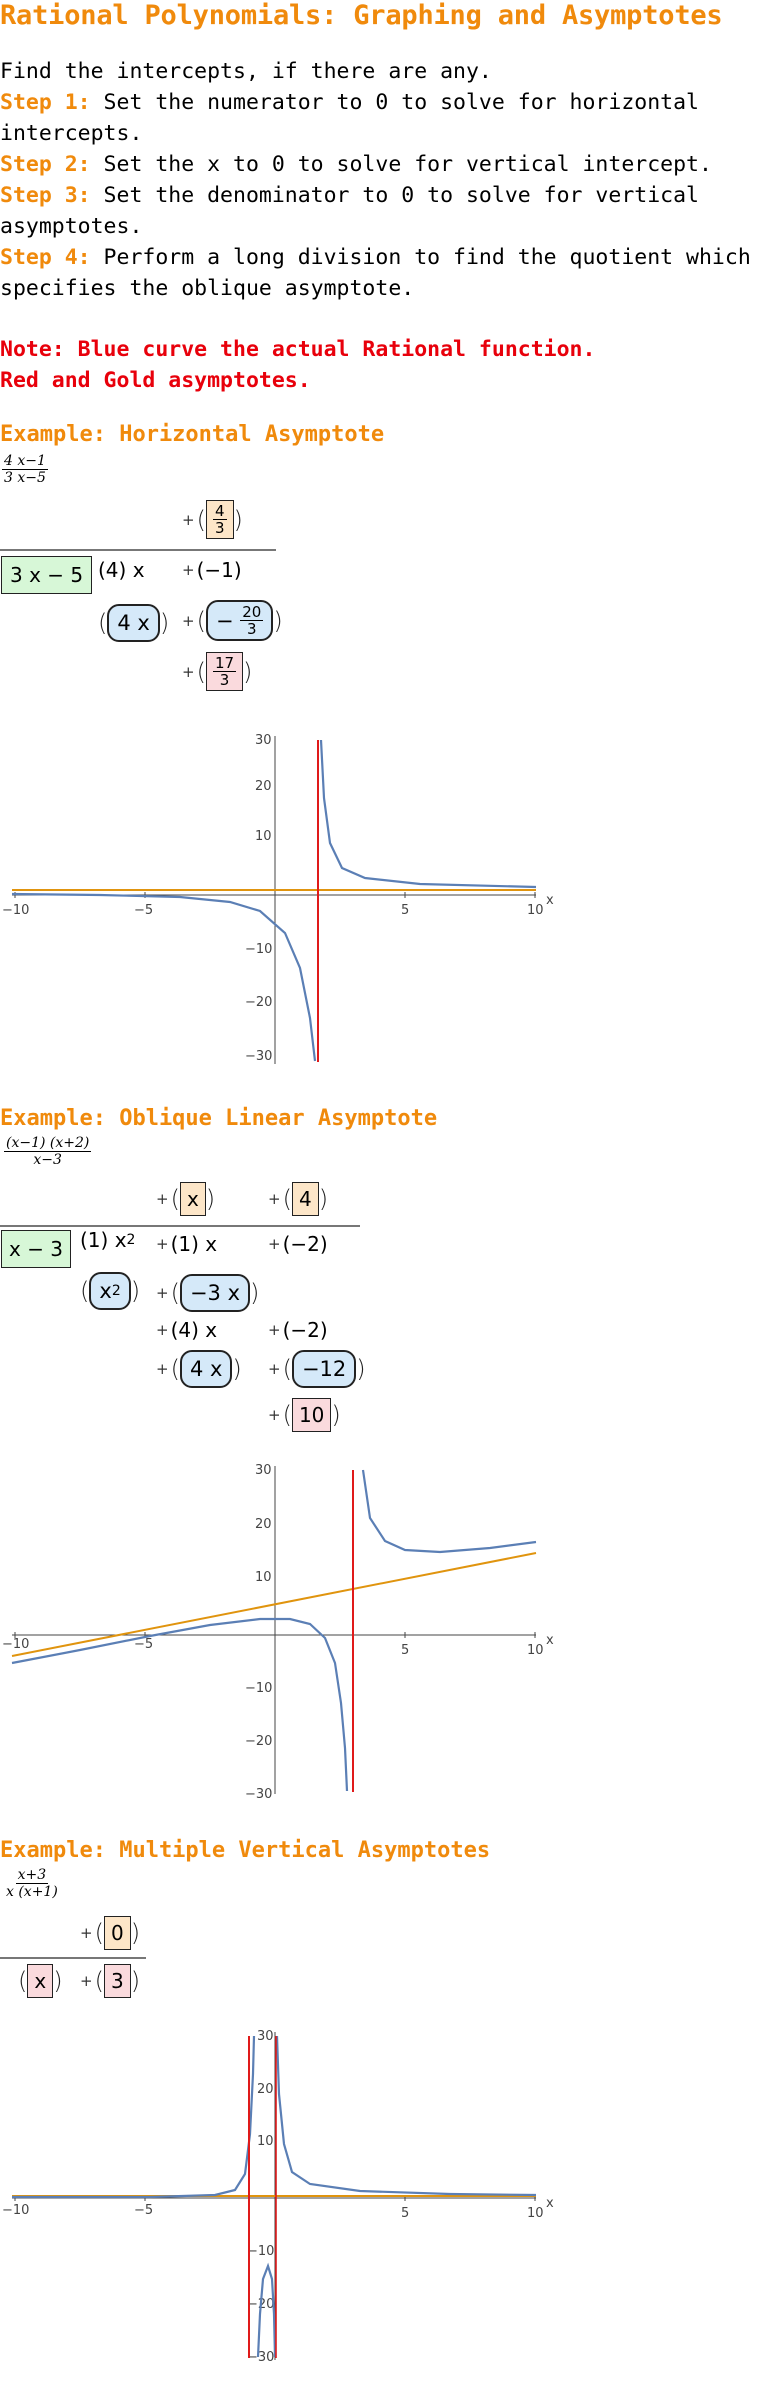  What do you see at coordinates (219, 1118) in the screenshot?
I see `example-2-title: Example: Oblique Linear Asymptote` at bounding box center [219, 1118].